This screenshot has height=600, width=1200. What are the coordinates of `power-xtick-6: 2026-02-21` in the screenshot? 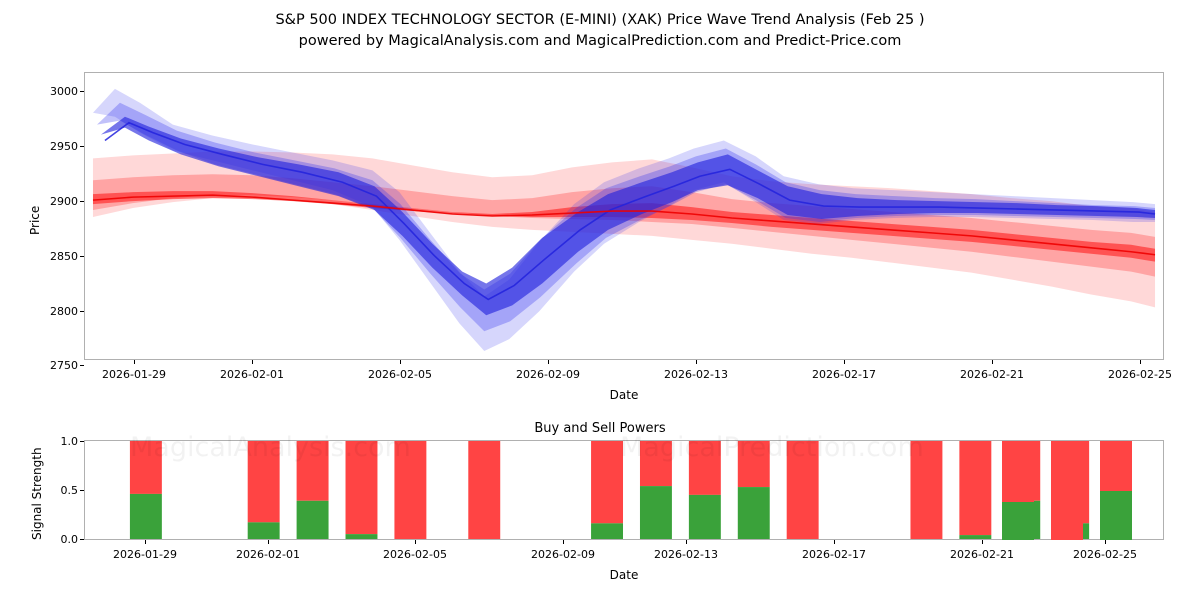 It's located at (982, 554).